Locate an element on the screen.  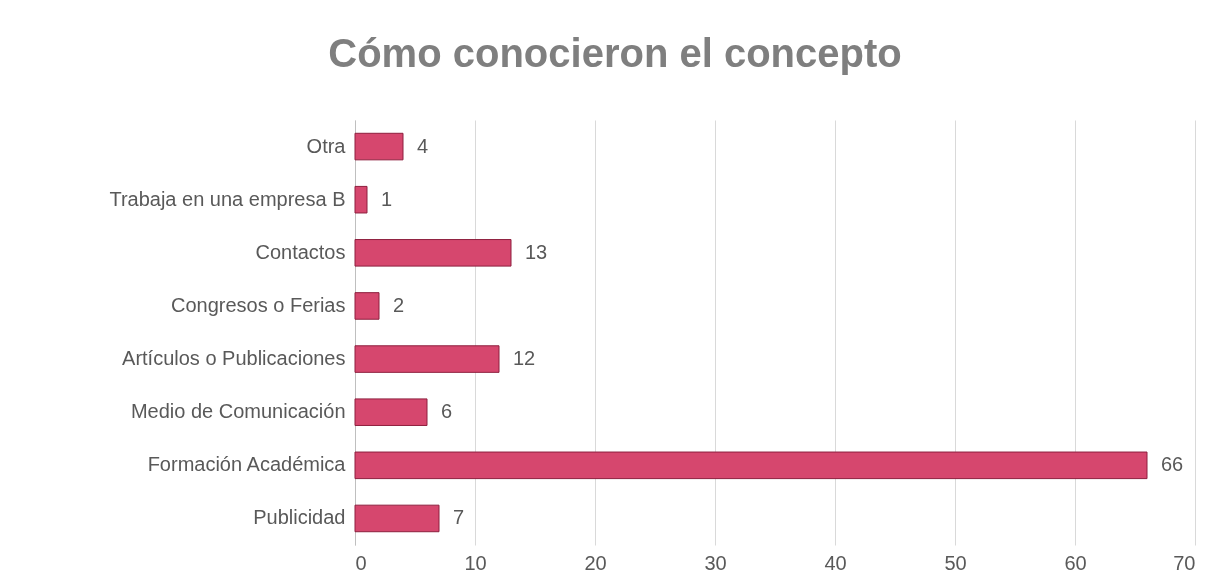
data-label: 2 is located at coordinates (399, 304).